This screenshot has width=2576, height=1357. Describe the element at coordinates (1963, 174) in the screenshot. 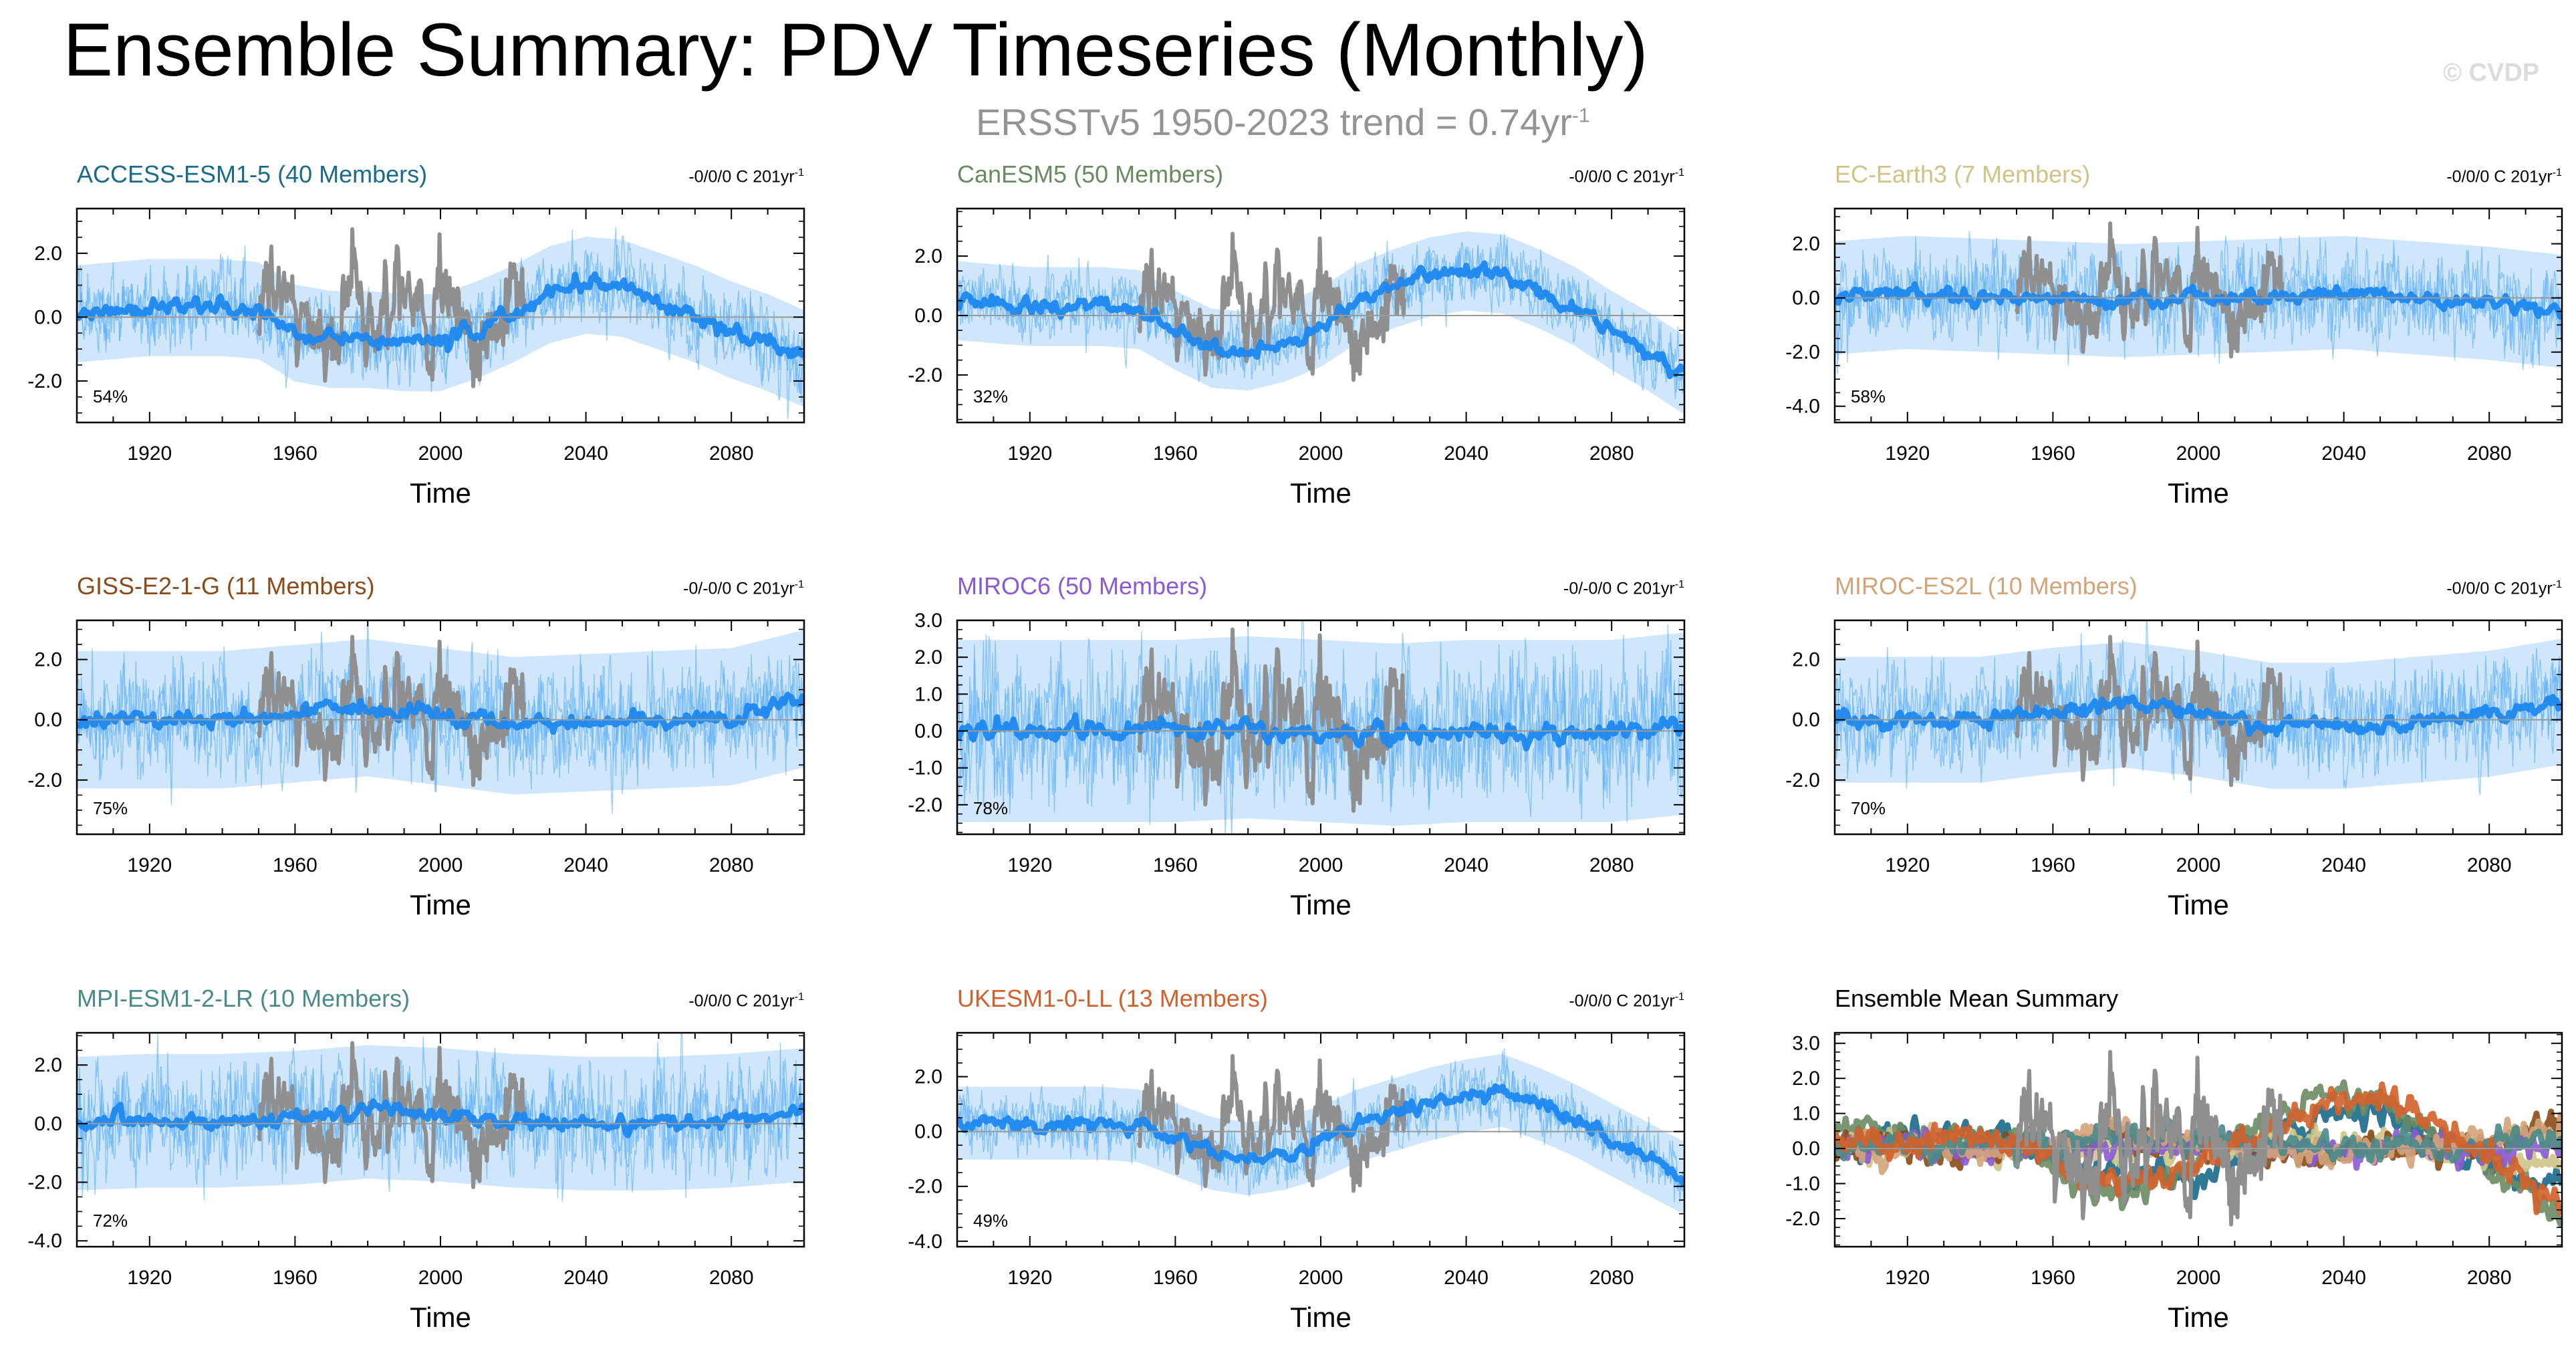

I see `panel-title: EC-Earth3 (7 Members)` at that location.